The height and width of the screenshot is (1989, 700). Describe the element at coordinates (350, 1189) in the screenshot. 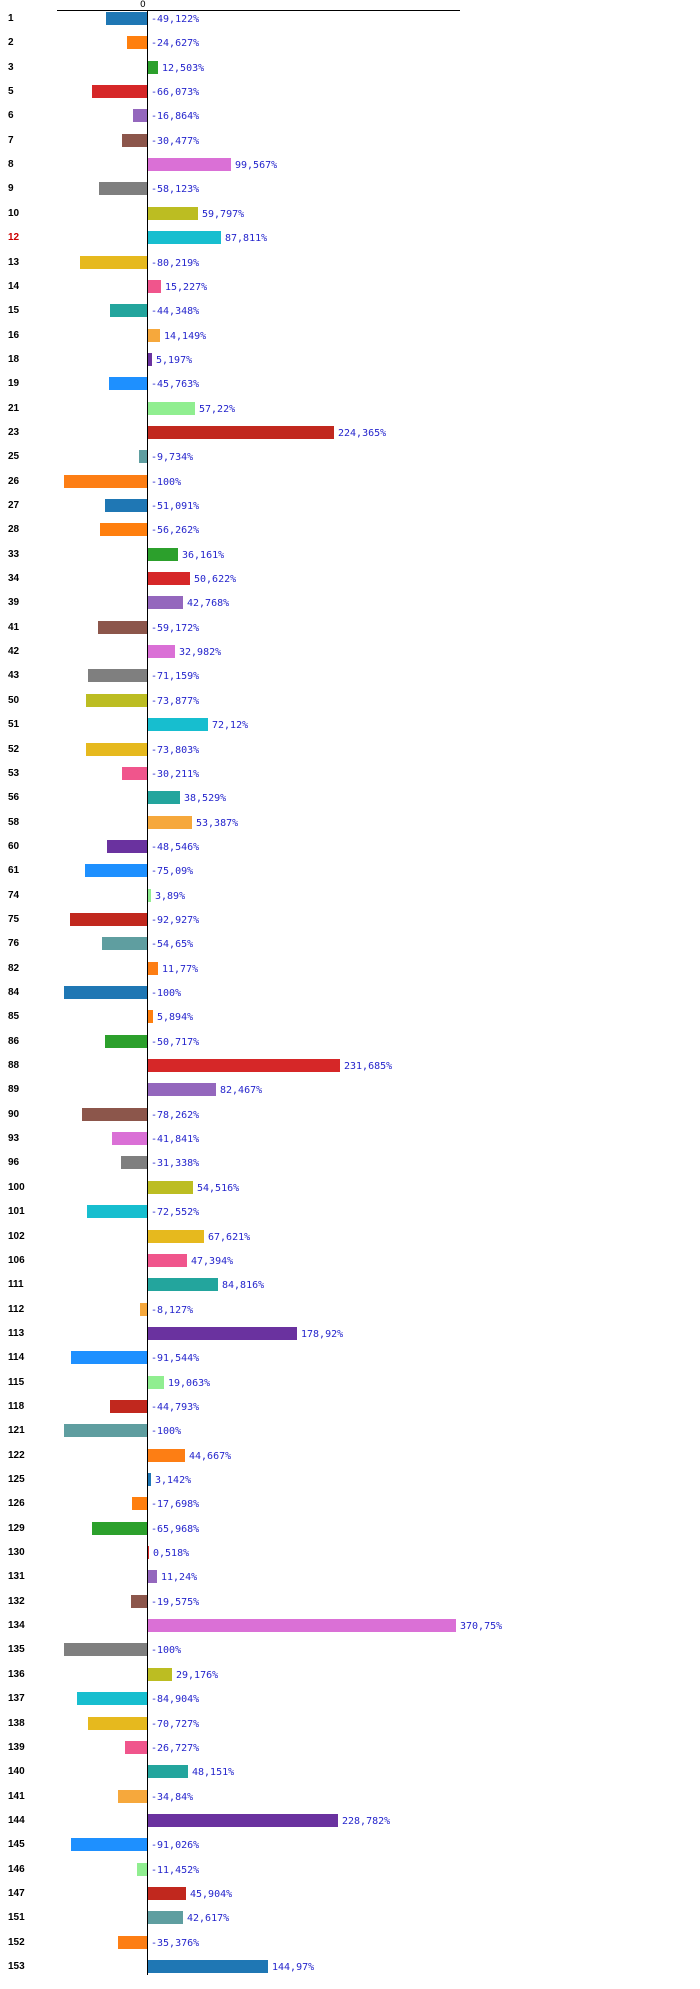

I see `chart-row: 100 54,516%` at that location.